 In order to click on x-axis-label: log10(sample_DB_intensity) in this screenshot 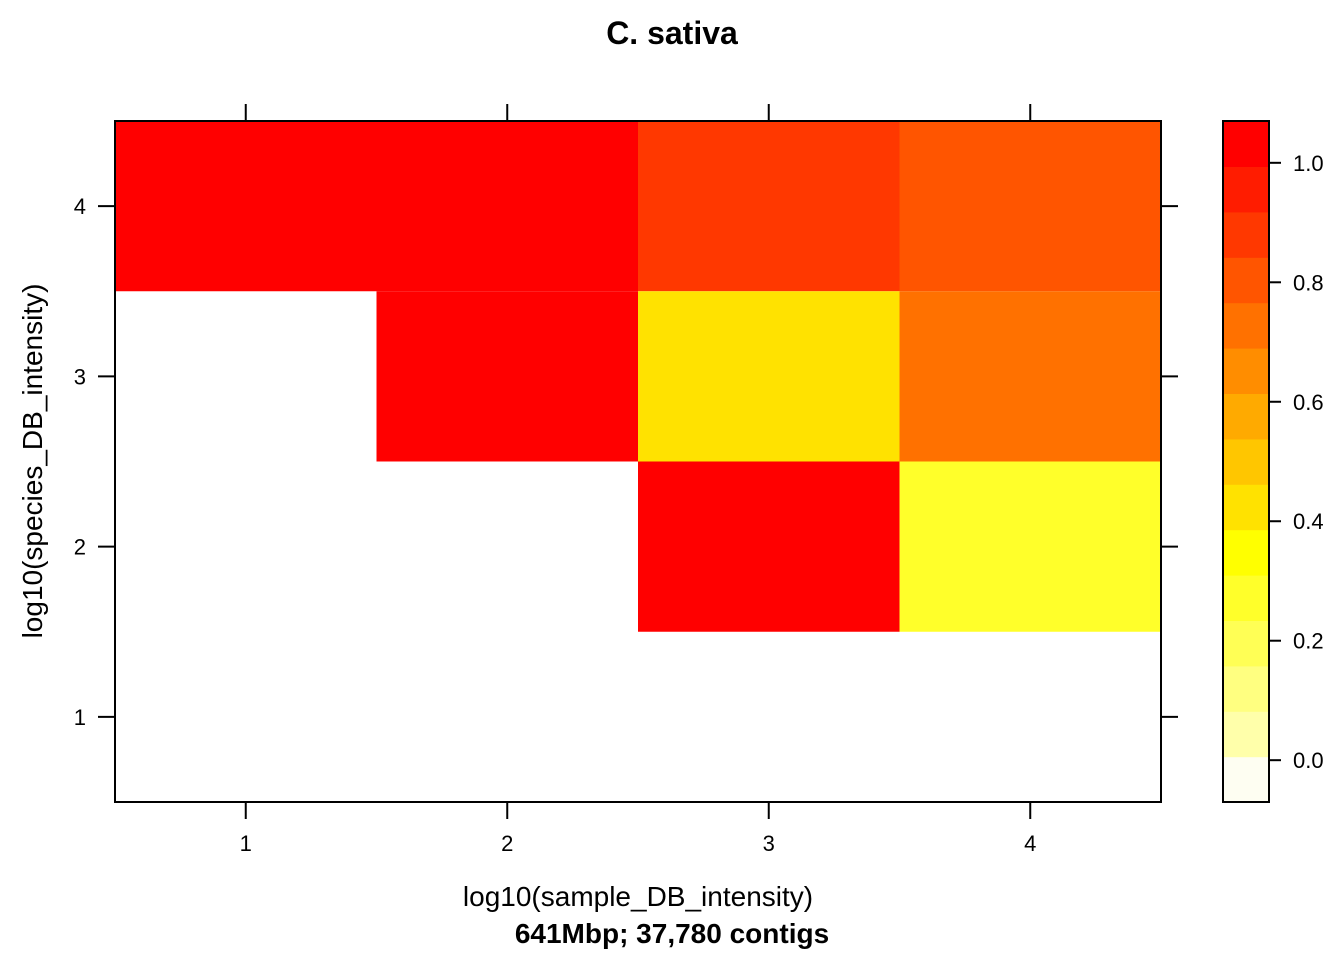, I will do `click(638, 896)`.